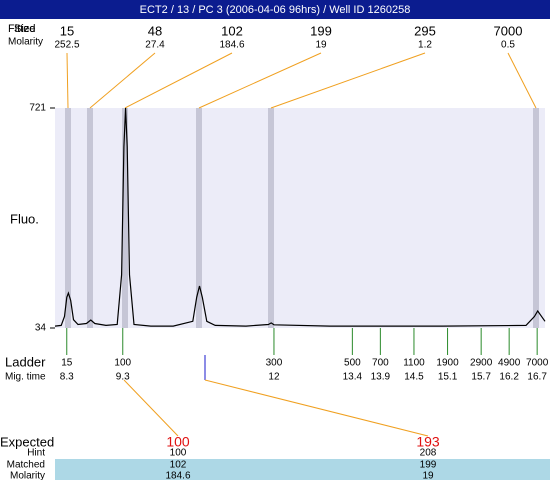  I want to click on matched-value: 102, so click(178, 465).